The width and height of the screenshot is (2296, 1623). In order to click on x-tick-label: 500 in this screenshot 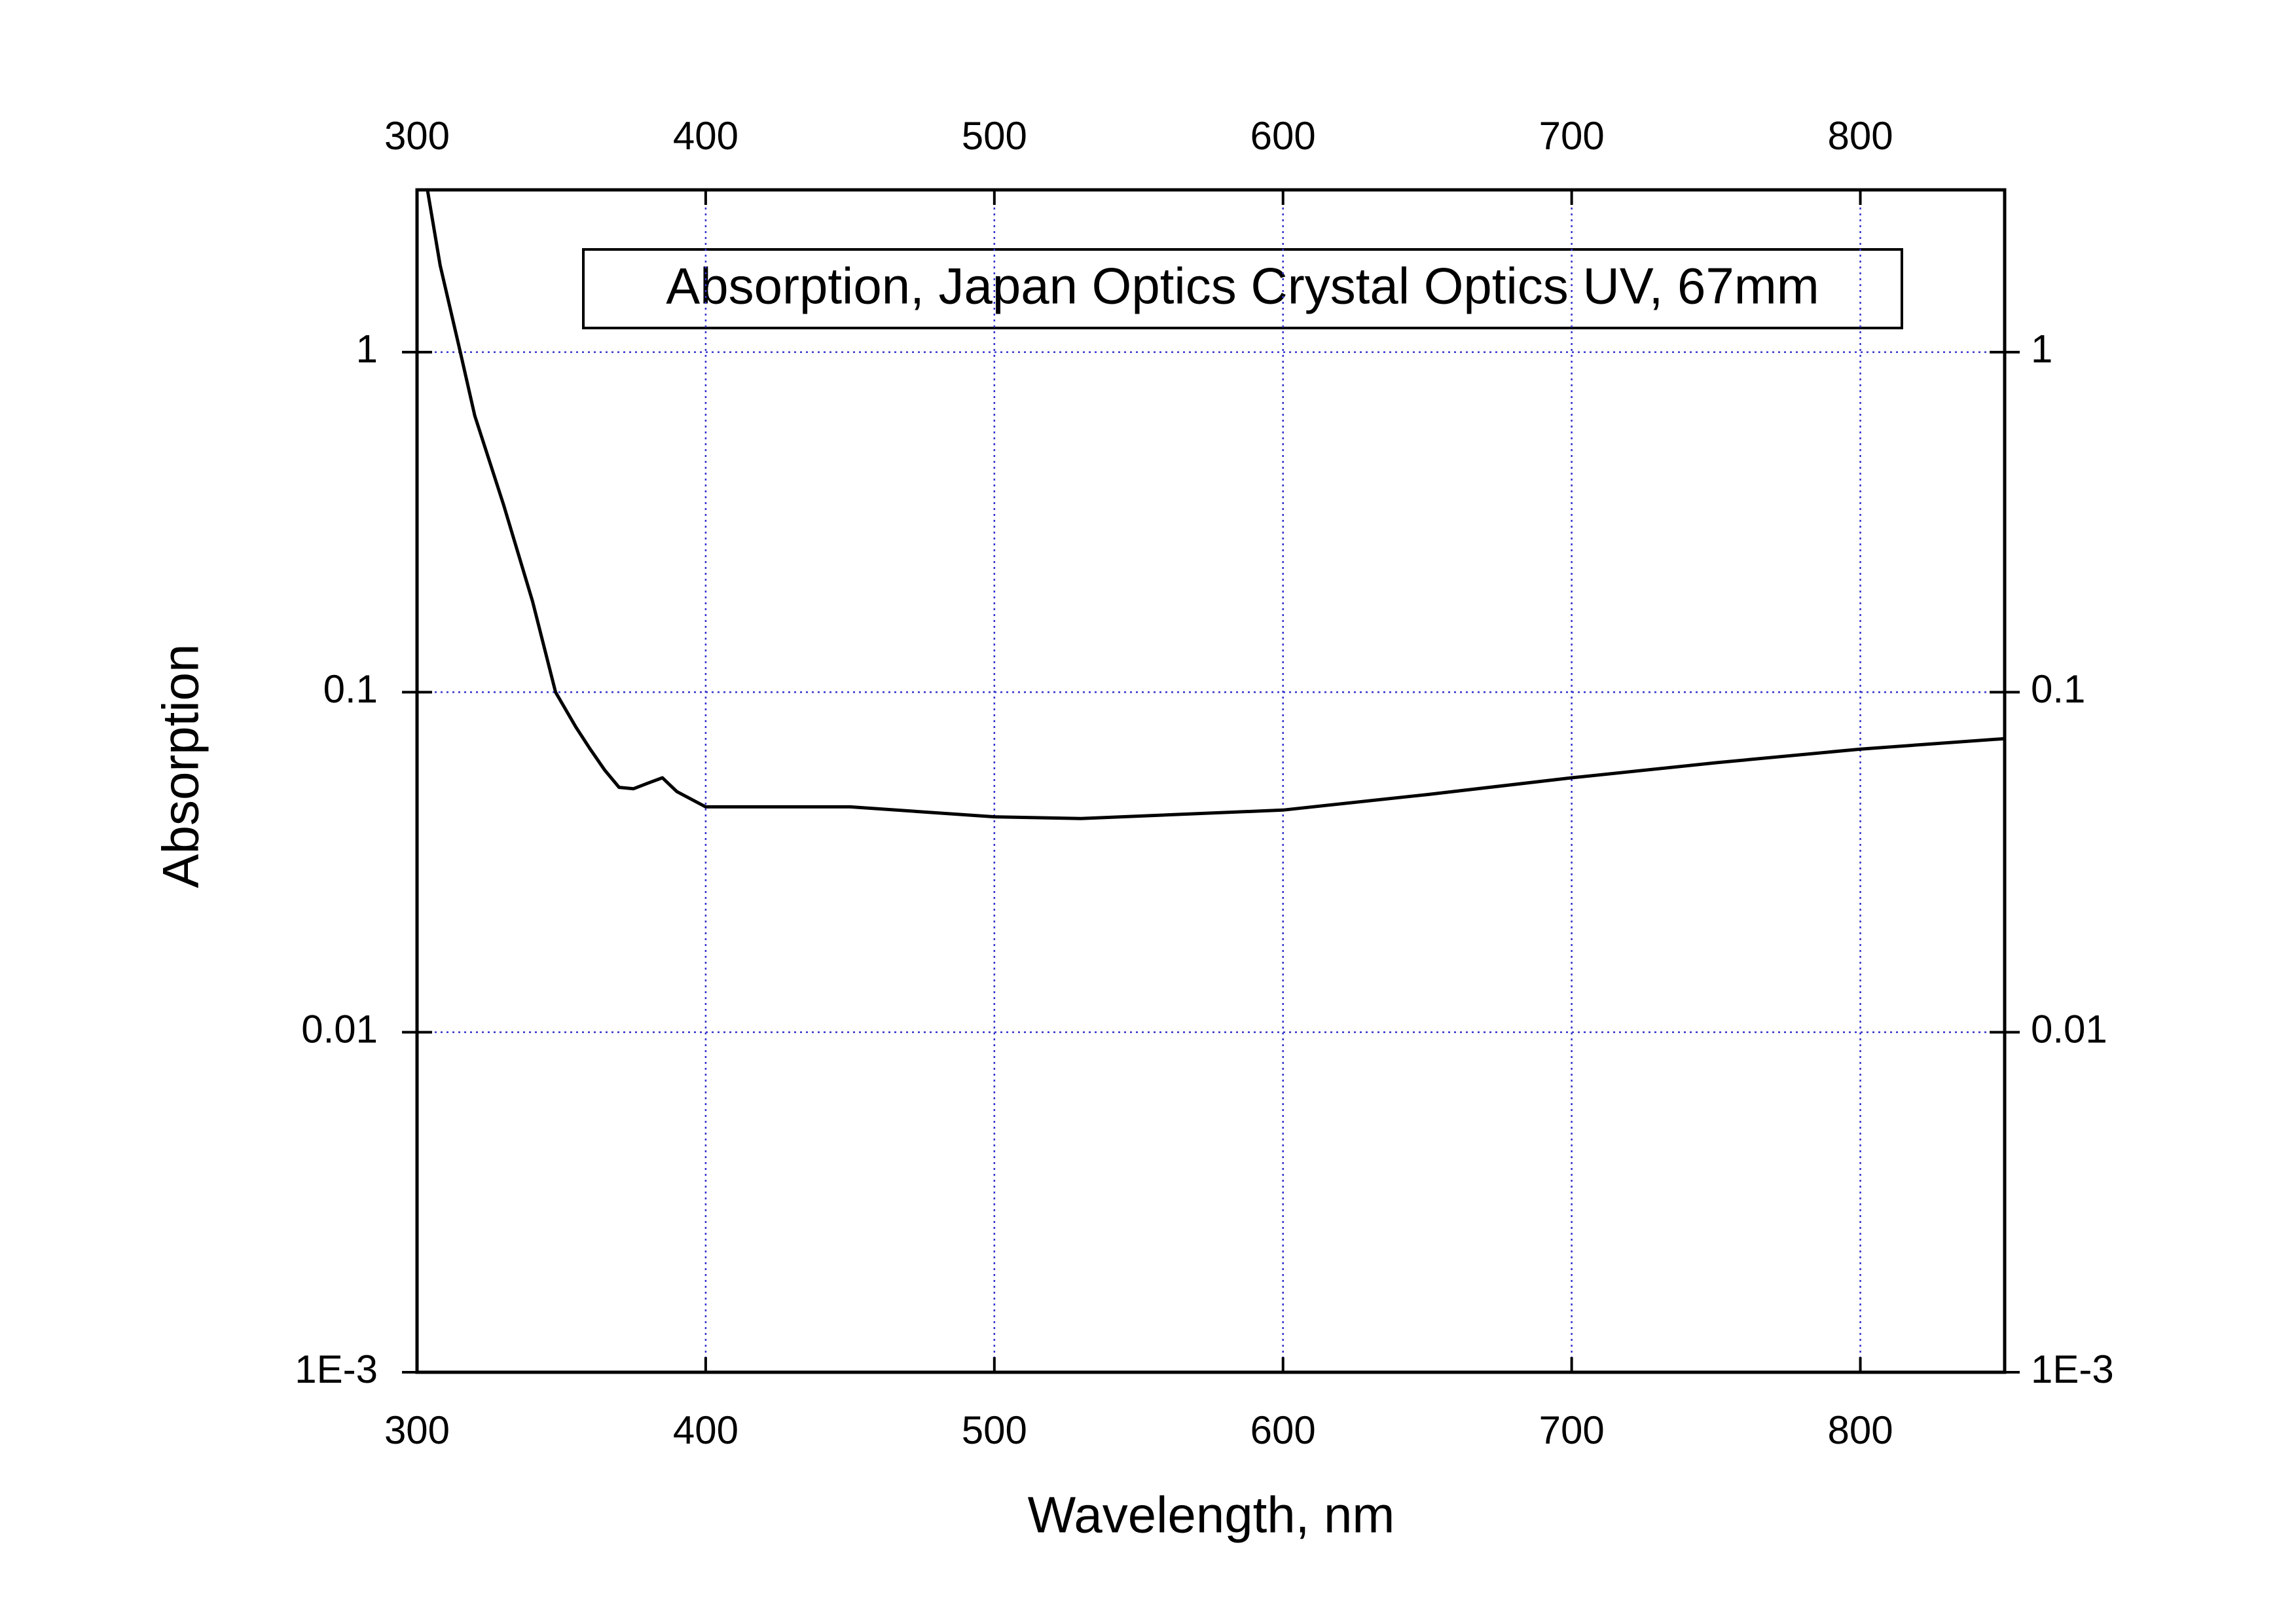, I will do `click(994, 1430)`.